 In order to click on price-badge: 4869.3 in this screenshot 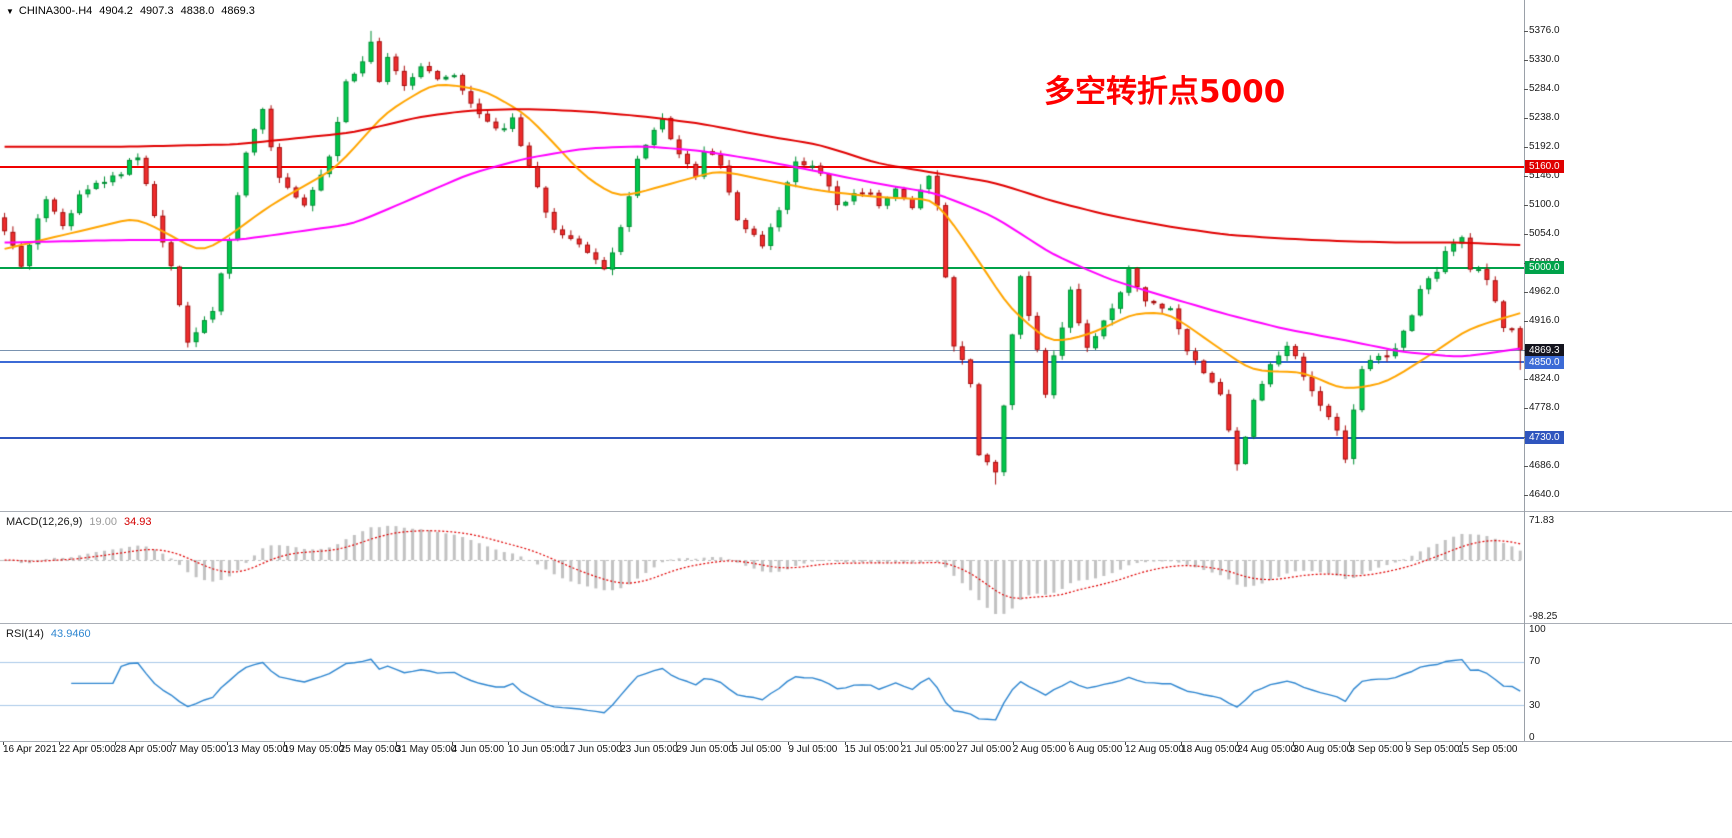, I will do `click(1544, 350)`.